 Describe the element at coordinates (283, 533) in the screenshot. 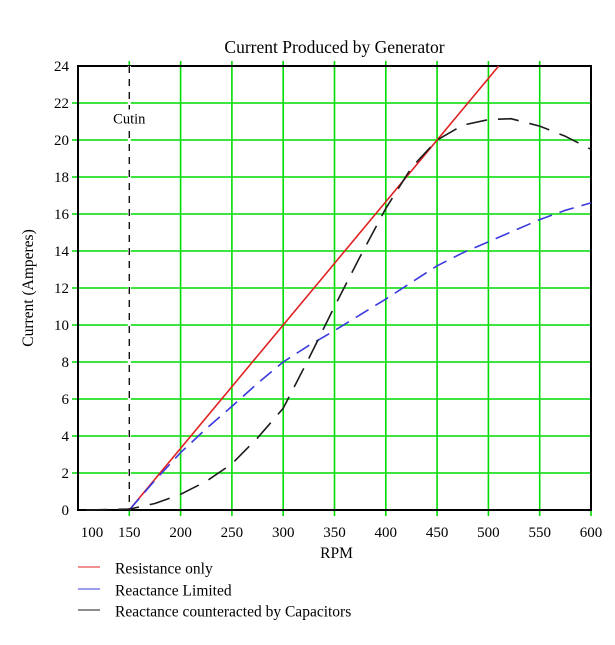

I see `x-tick-label: 300` at that location.